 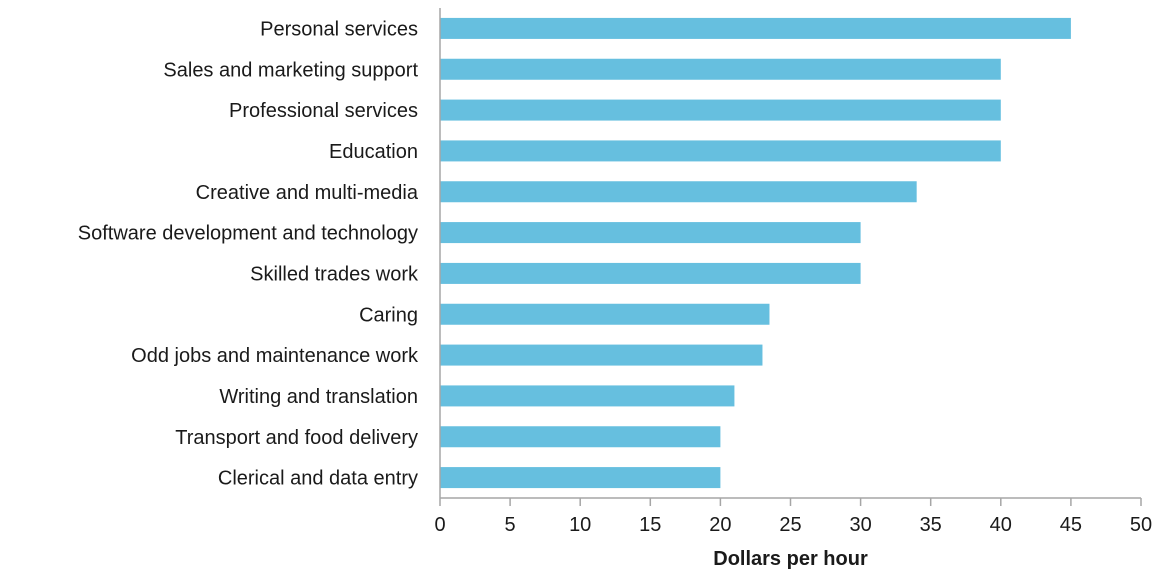 What do you see at coordinates (1141, 525) in the screenshot?
I see `x-tick-label: 50` at bounding box center [1141, 525].